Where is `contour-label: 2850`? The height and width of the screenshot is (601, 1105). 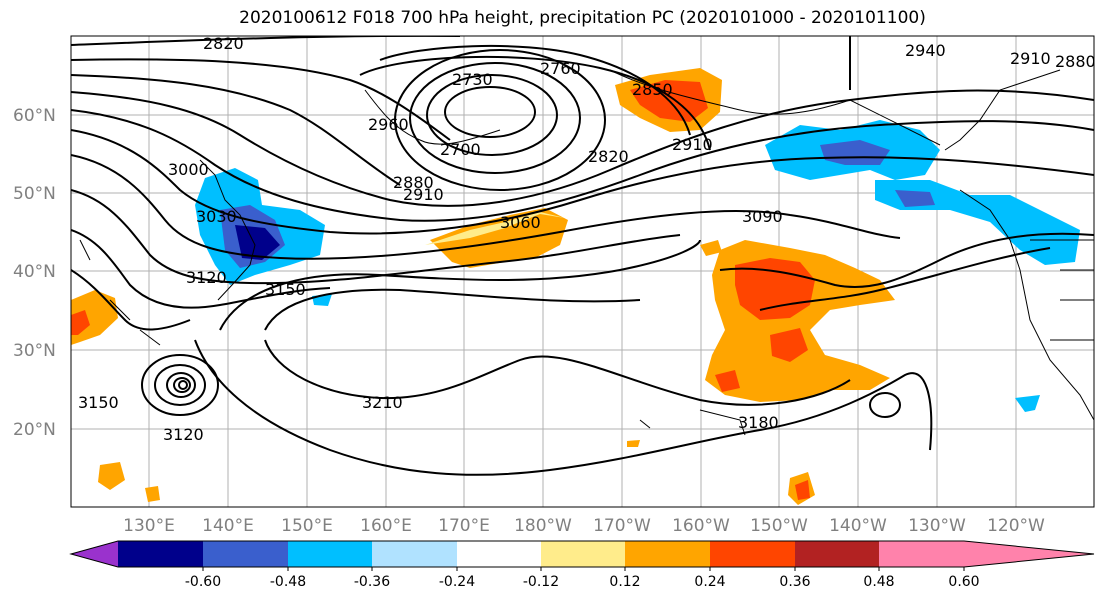 contour-label: 2850 is located at coordinates (652, 89).